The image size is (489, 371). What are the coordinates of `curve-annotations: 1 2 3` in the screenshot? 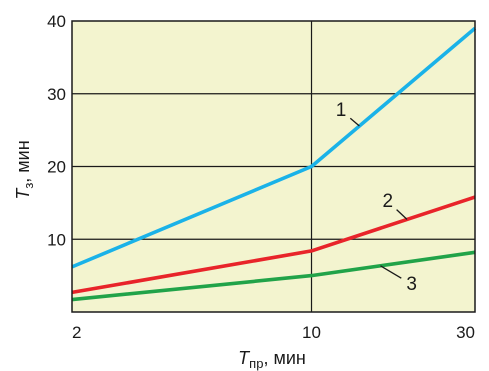 It's located at (376, 197).